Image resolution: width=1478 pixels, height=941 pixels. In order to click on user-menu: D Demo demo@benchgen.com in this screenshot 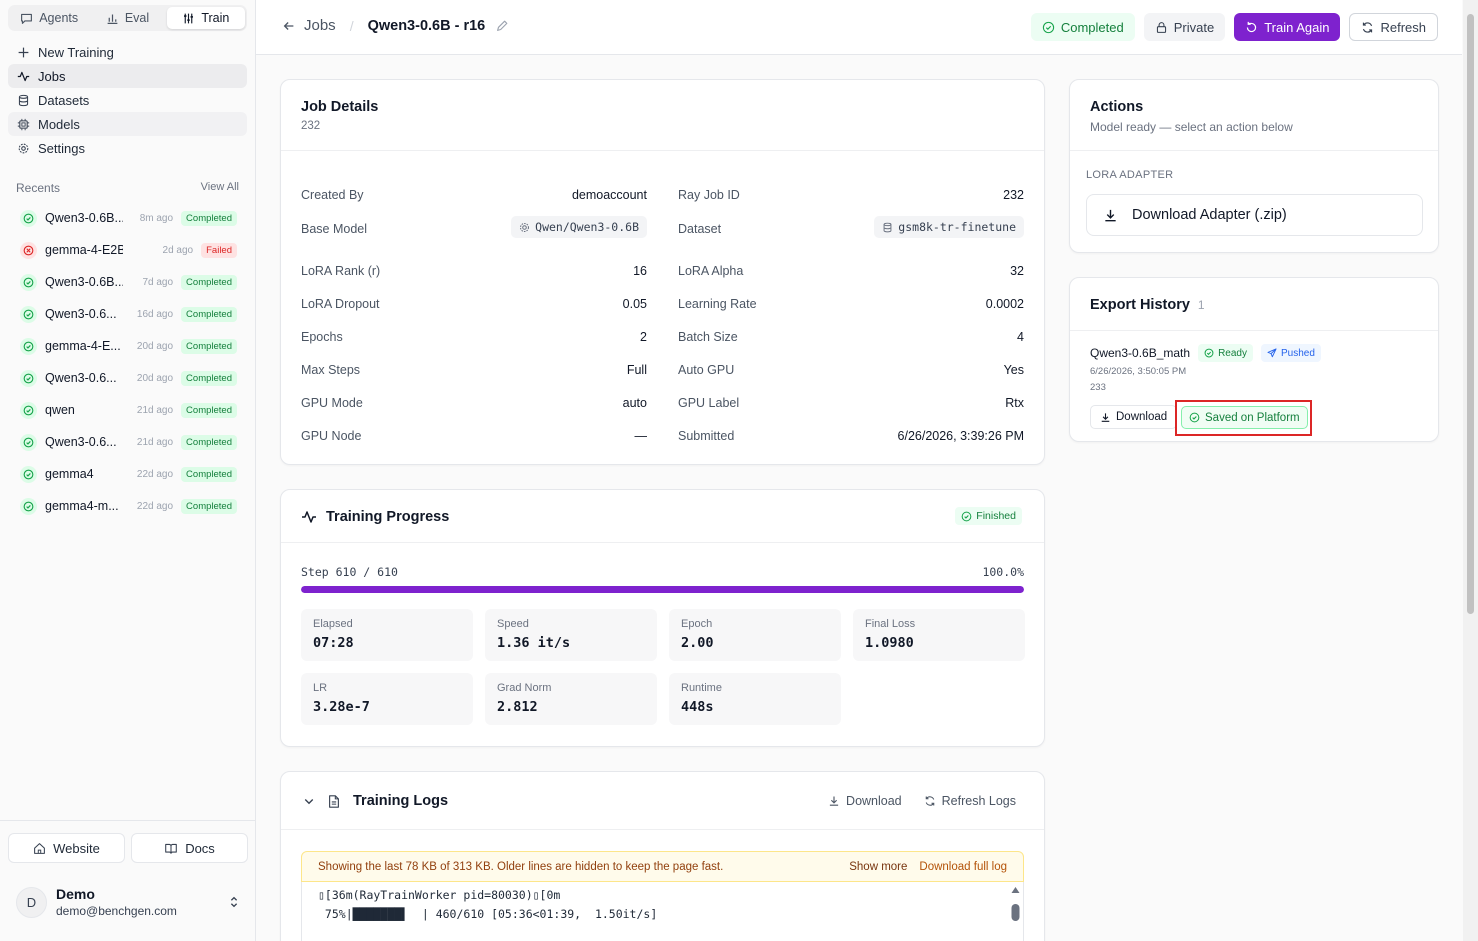, I will do `click(128, 902)`.